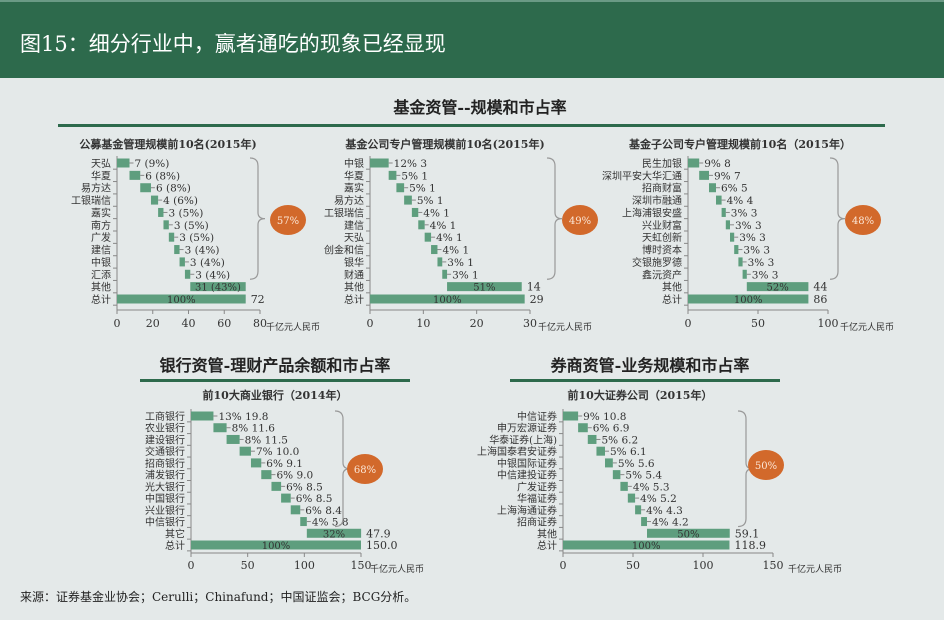 This screenshot has width=944, height=620. What do you see at coordinates (604, 417) in the screenshot?
I see `bar-value-label: 9% 10.8` at bounding box center [604, 417].